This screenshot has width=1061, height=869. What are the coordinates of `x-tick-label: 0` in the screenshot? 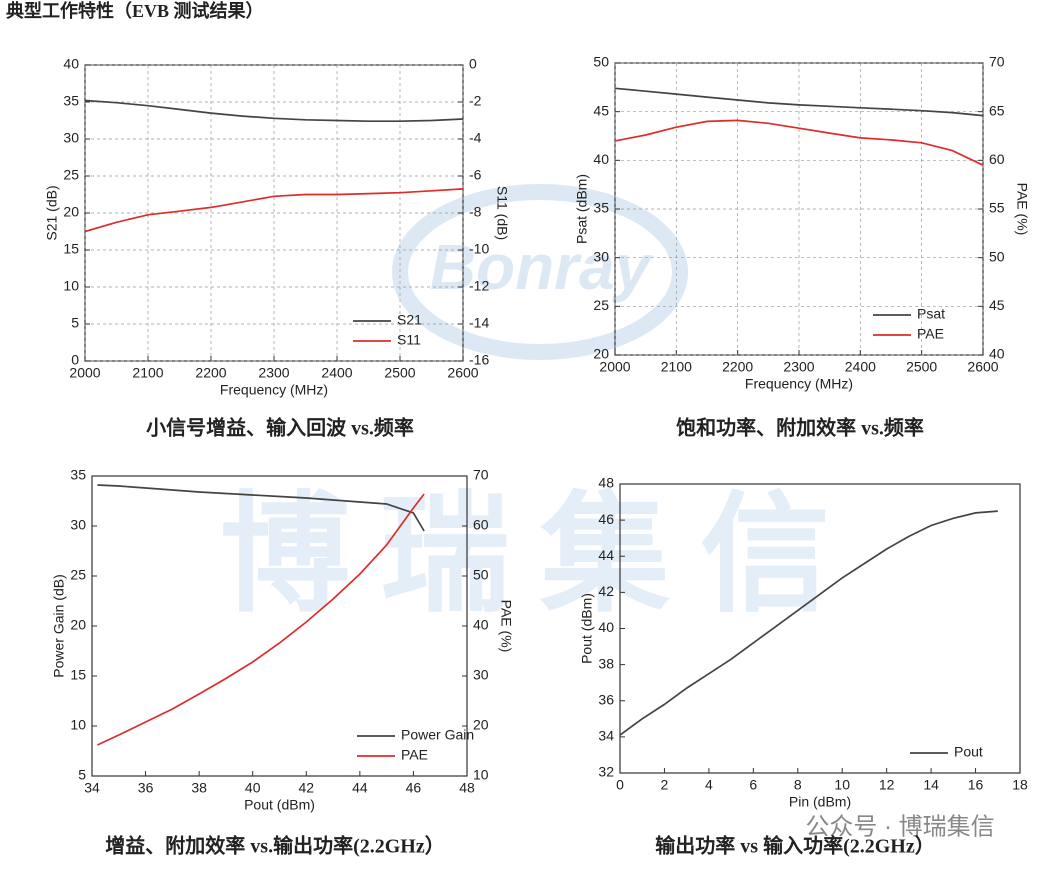 It's located at (620, 785).